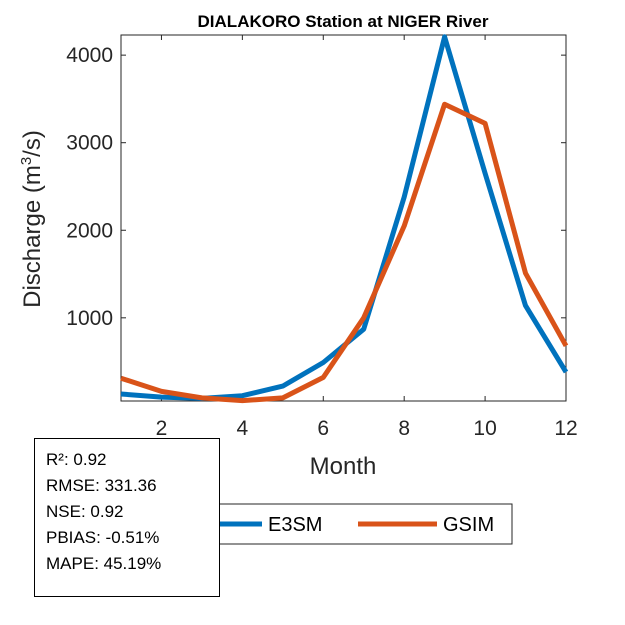  I want to click on metric-mape-value: 45.19%, so click(132, 563).